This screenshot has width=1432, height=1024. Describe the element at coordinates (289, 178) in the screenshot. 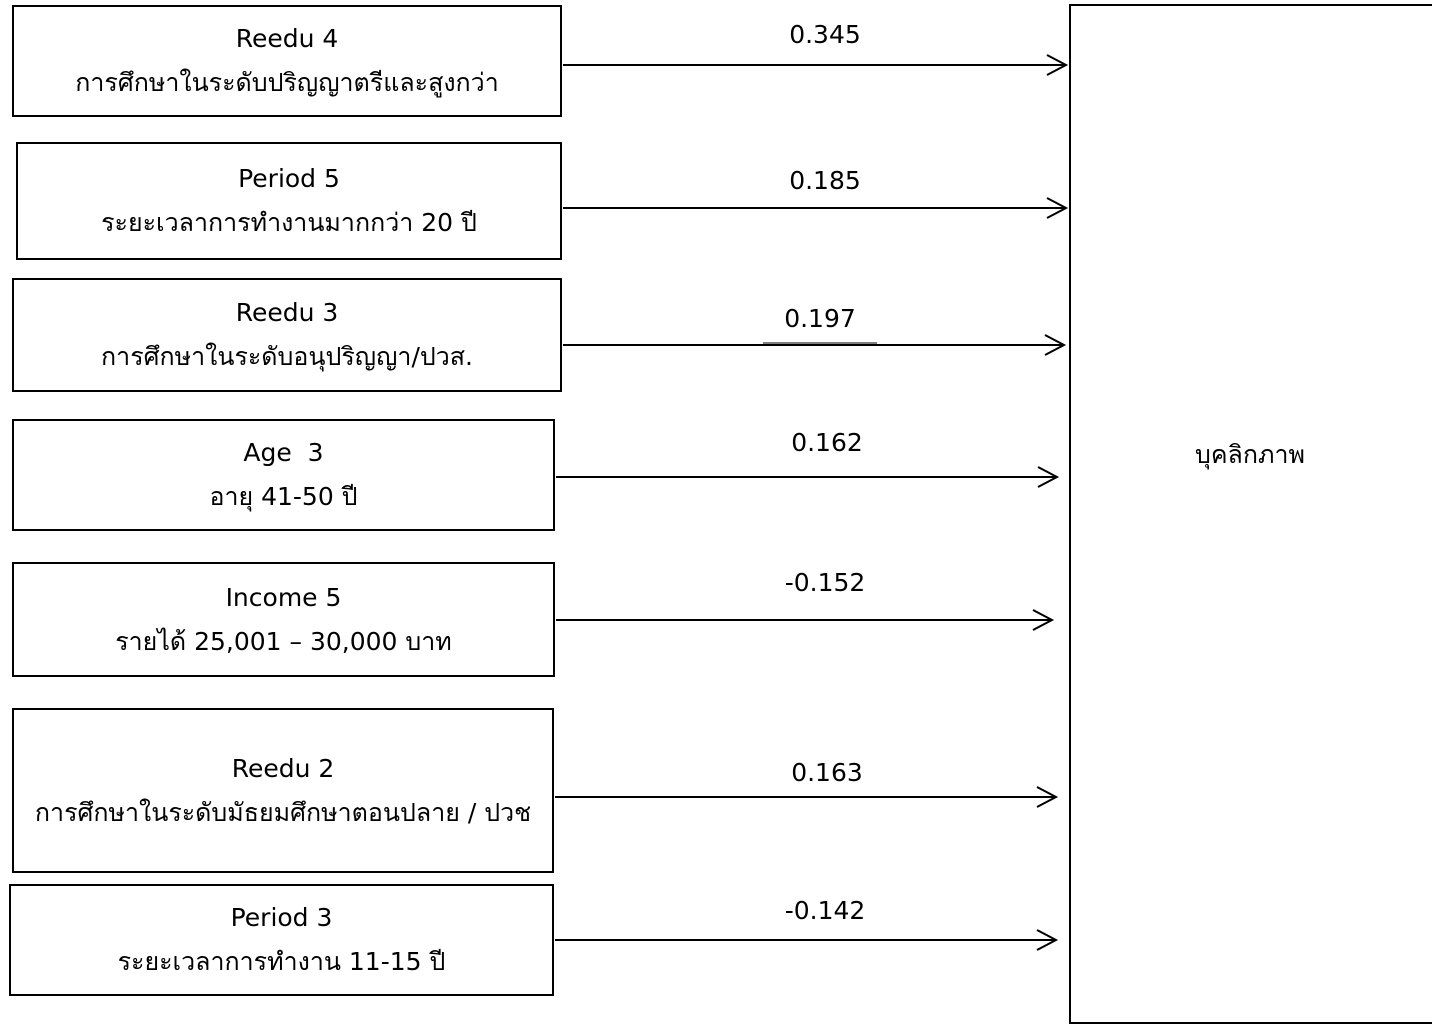

I see `predictor-code: Period 5` at that location.